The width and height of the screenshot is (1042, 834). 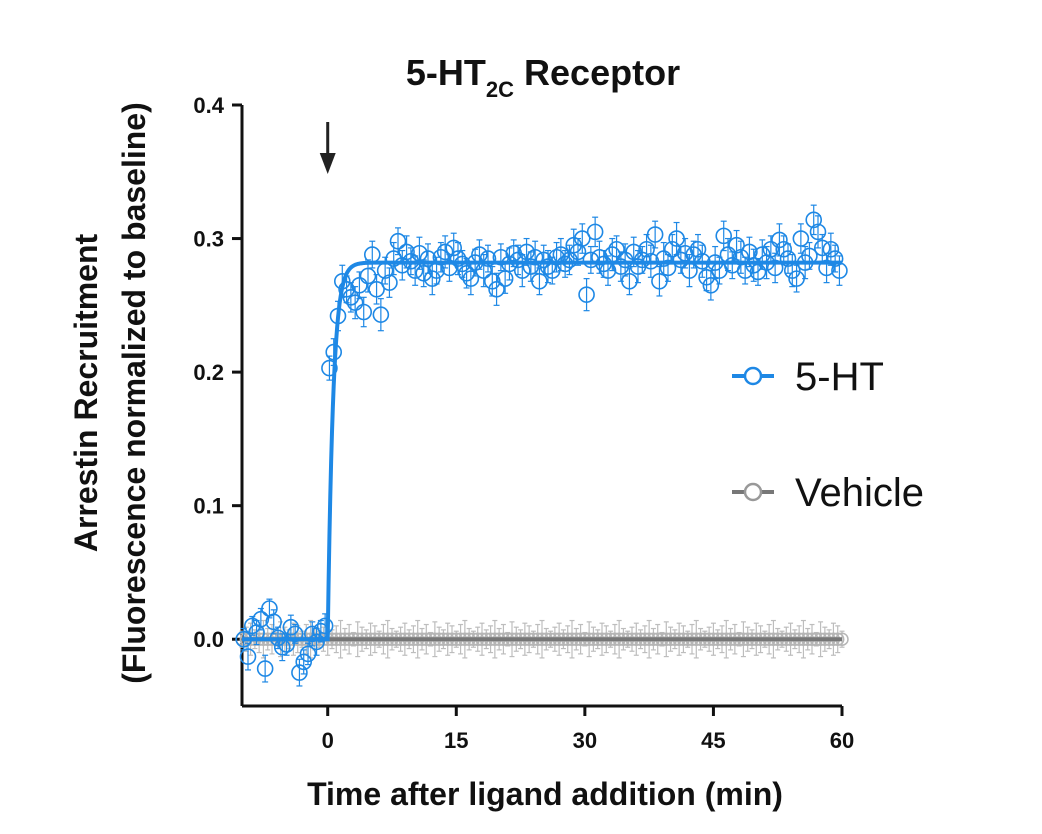 I want to click on x-ticks: 0 15 30 45 60, so click(x=588, y=729).